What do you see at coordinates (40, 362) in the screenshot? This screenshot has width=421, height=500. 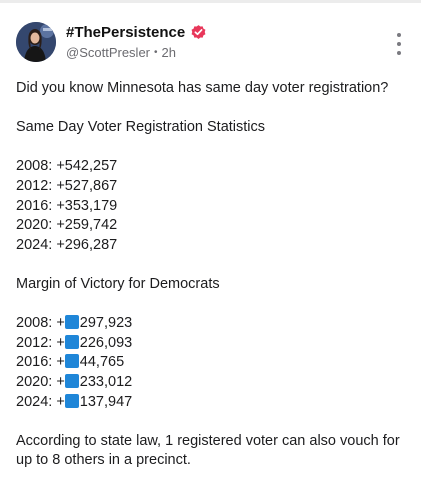 I see `margin-stat-prefix: 2016: +` at bounding box center [40, 362].